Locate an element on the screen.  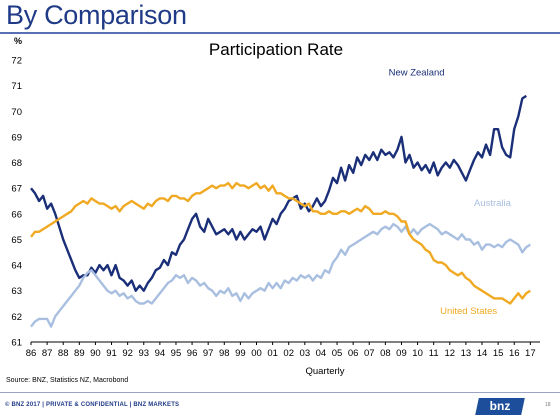
x-tick-label: 89 is located at coordinates (79, 353).